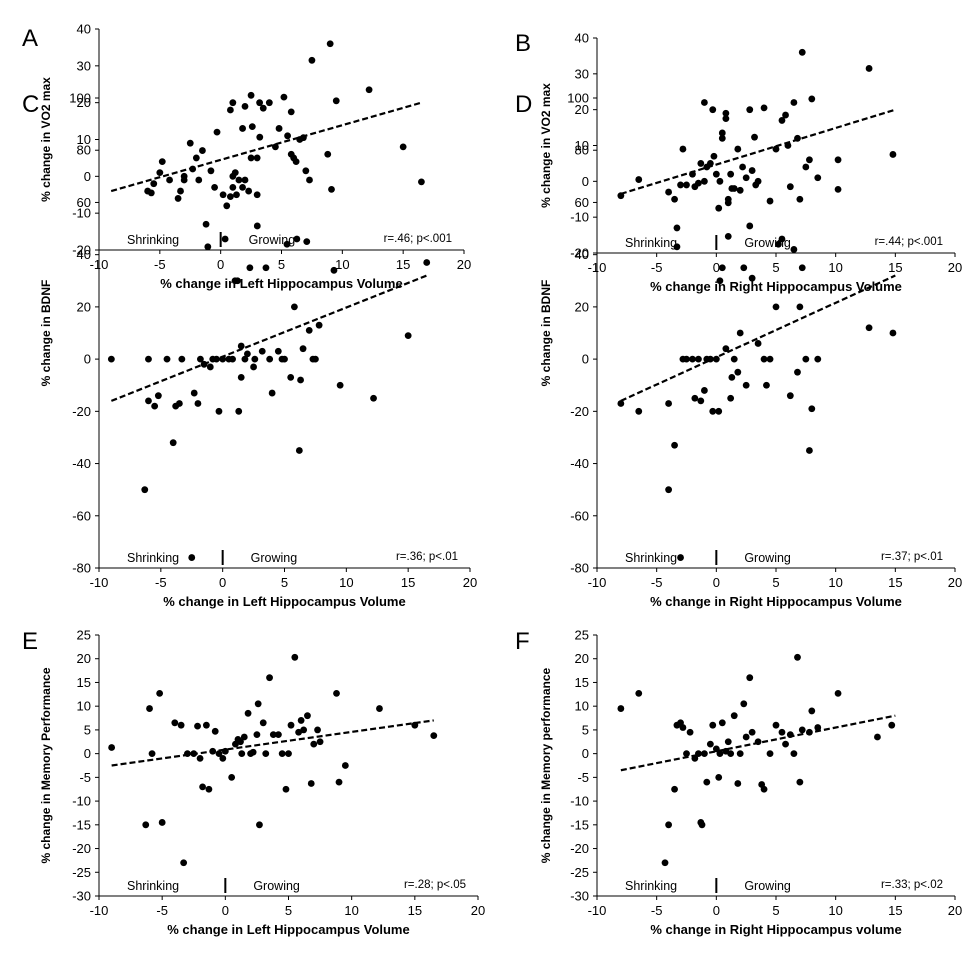  Describe the element at coordinates (775, 582) in the screenshot. I see `x-tick-label: 5` at that location.